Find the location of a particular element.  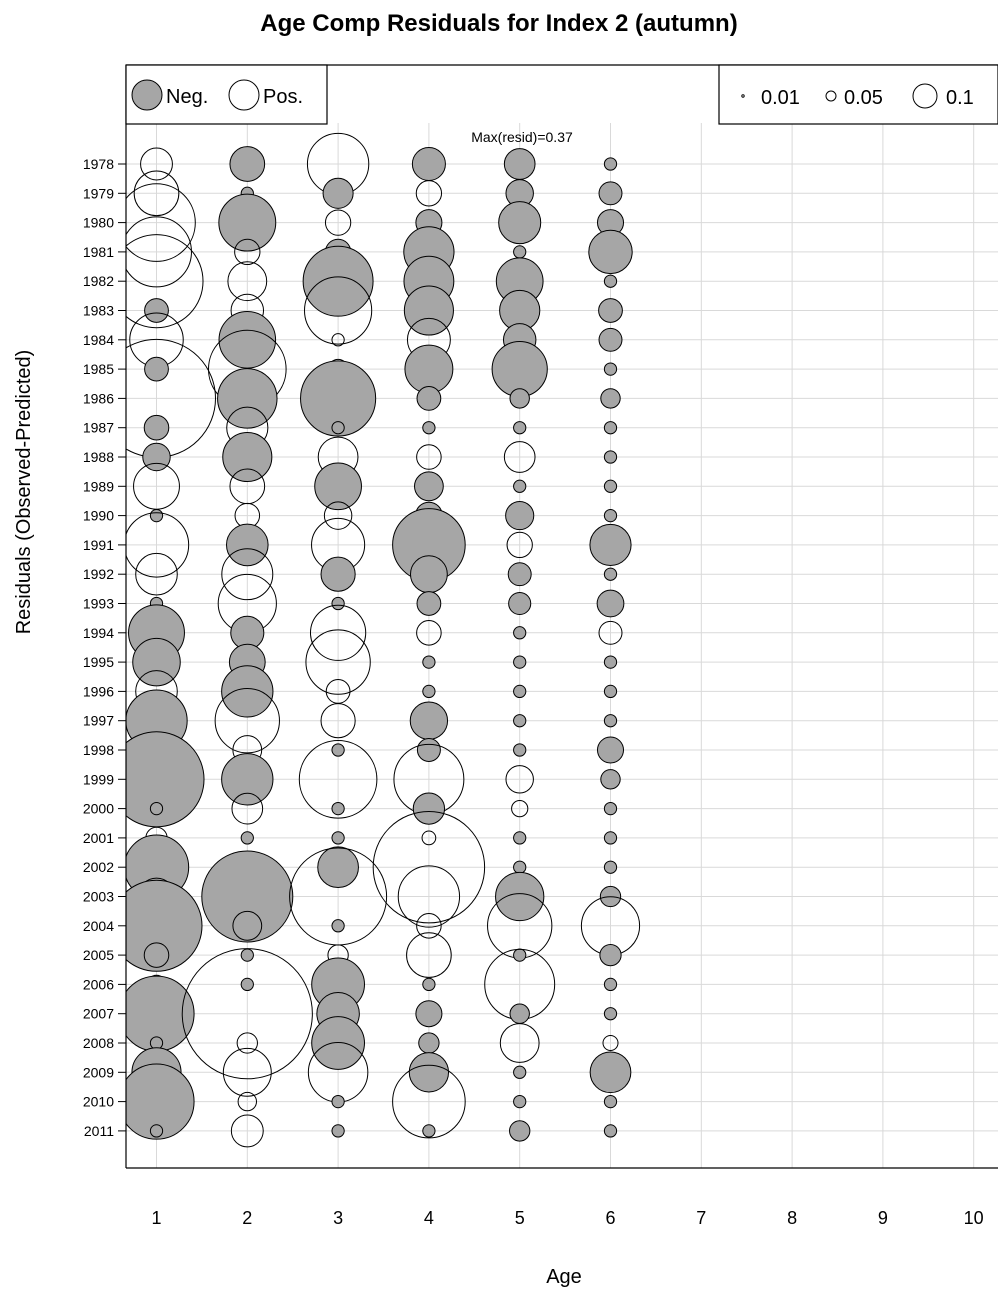

x-tick-label: 4 is located at coordinates (429, 1218).